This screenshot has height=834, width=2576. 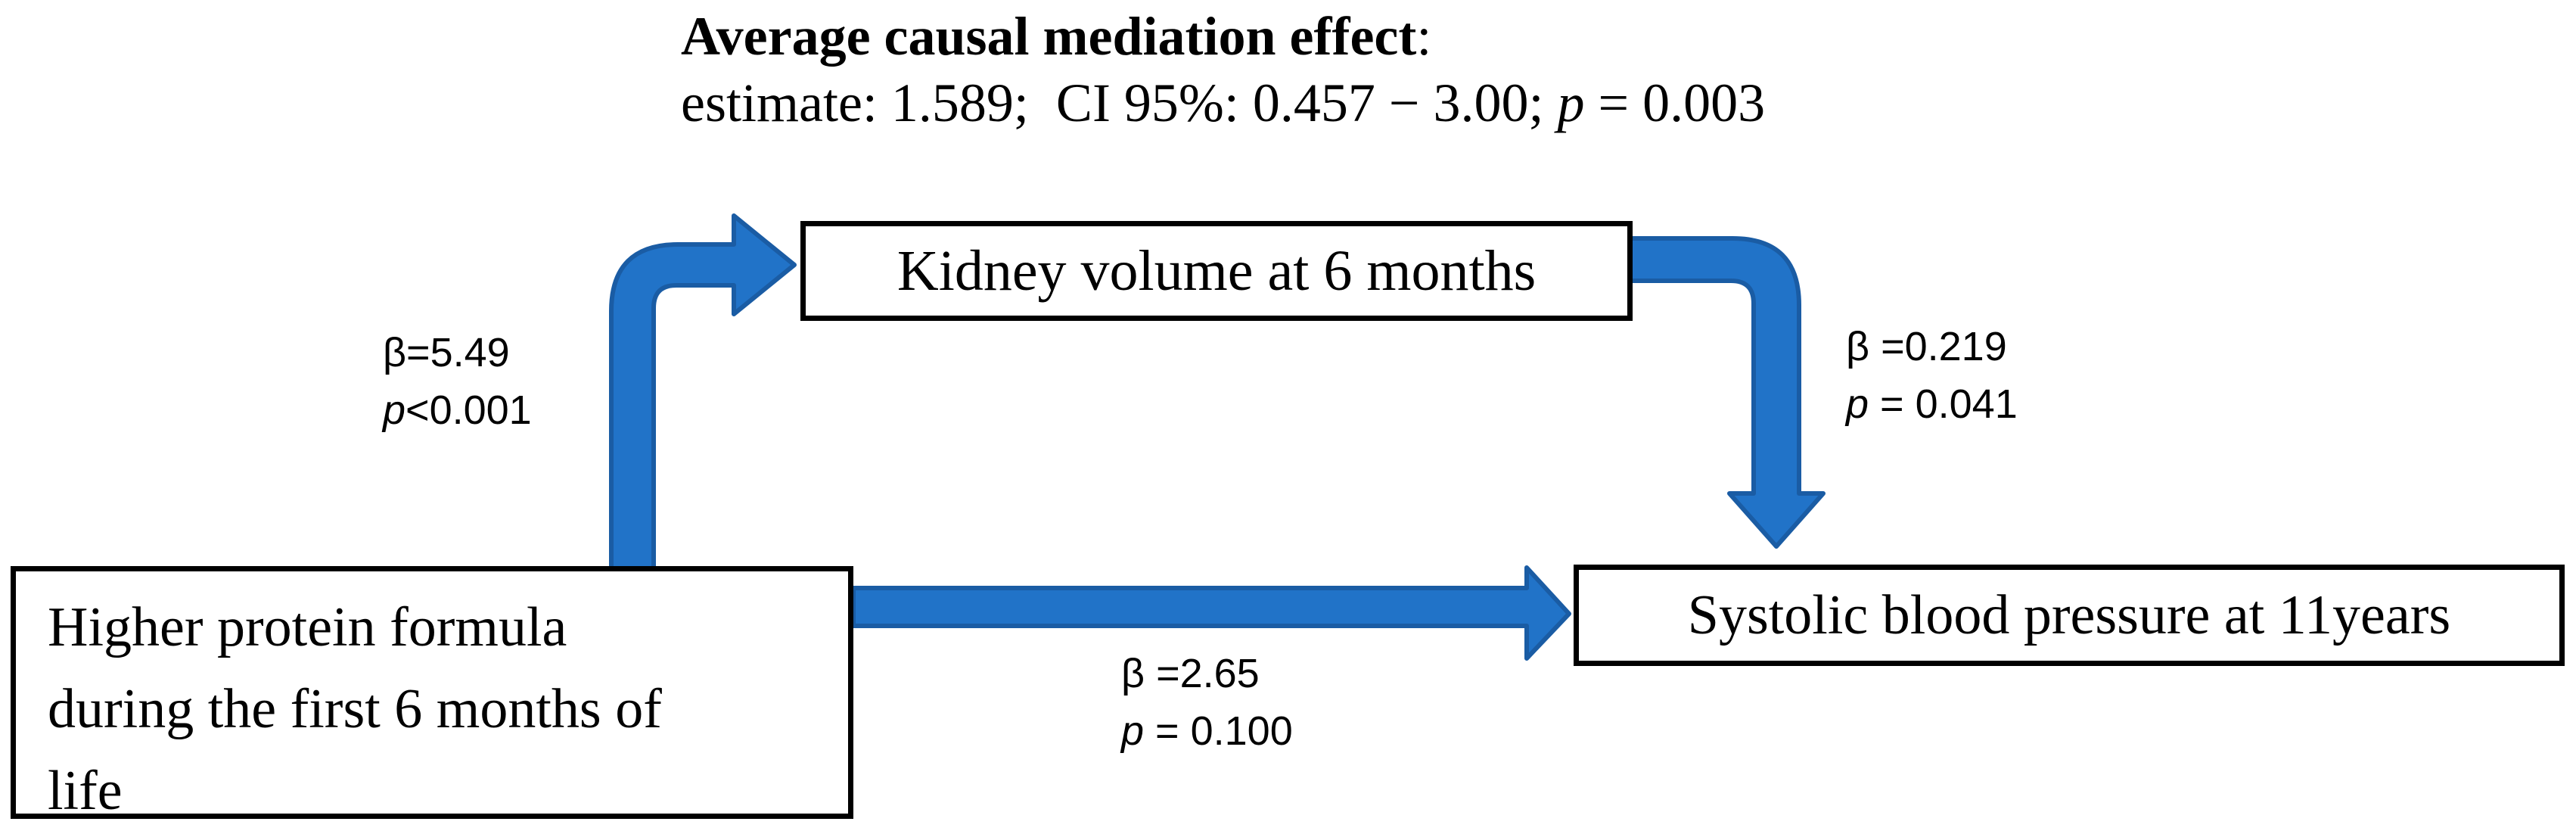 I want to click on p-value: p = 0.041, so click(x=1932, y=404).